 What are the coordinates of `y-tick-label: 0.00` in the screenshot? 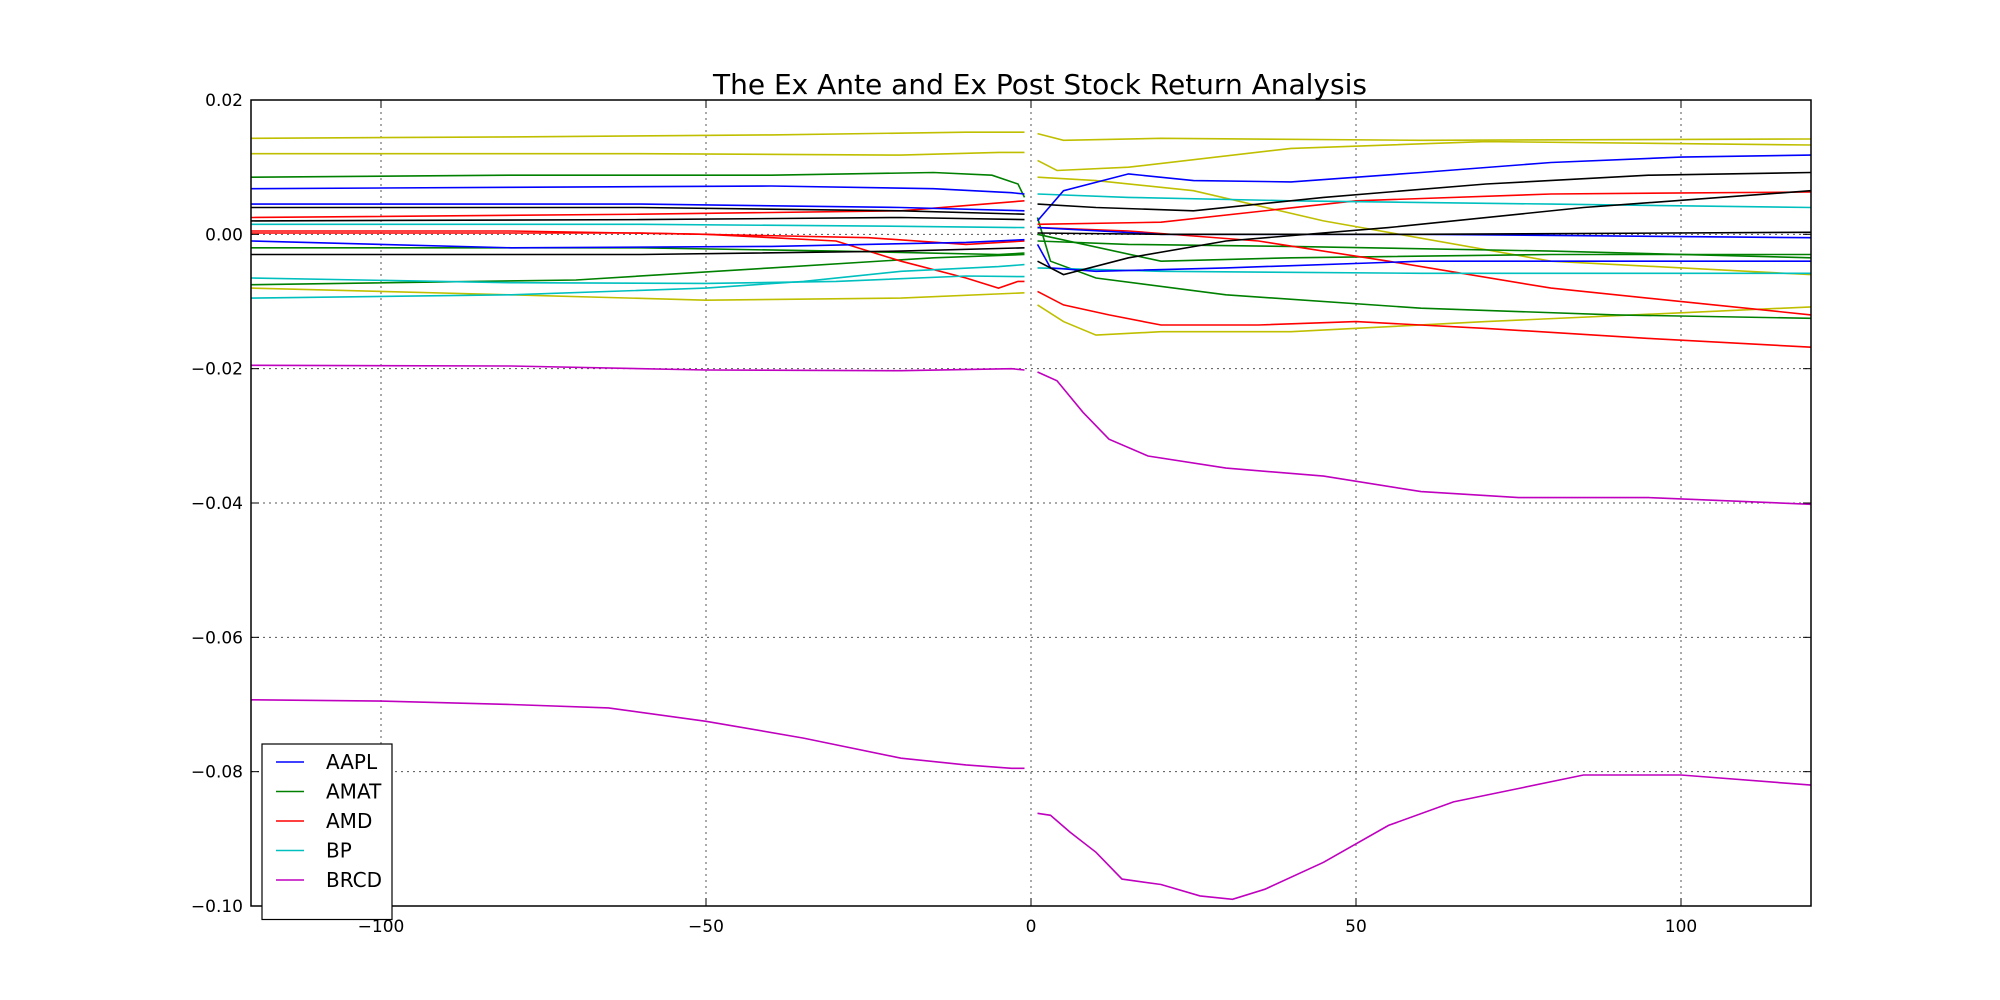 It's located at (224, 235).